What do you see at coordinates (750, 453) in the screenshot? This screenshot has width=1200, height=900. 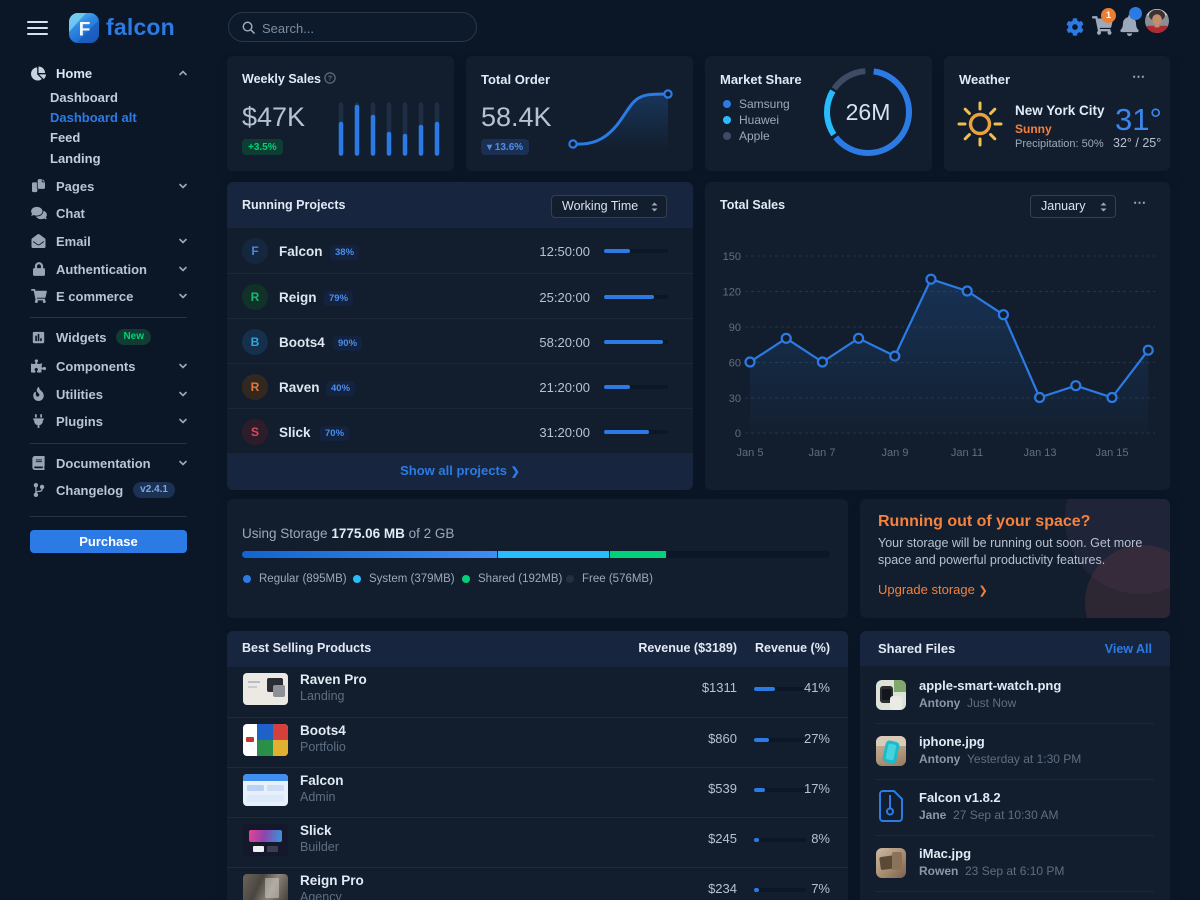 I see `svg-text: Jan 5` at bounding box center [750, 453].